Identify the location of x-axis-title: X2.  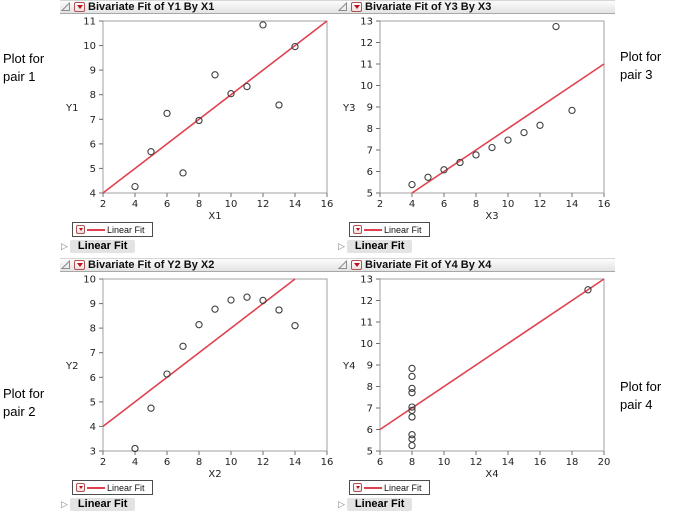
(214, 474).